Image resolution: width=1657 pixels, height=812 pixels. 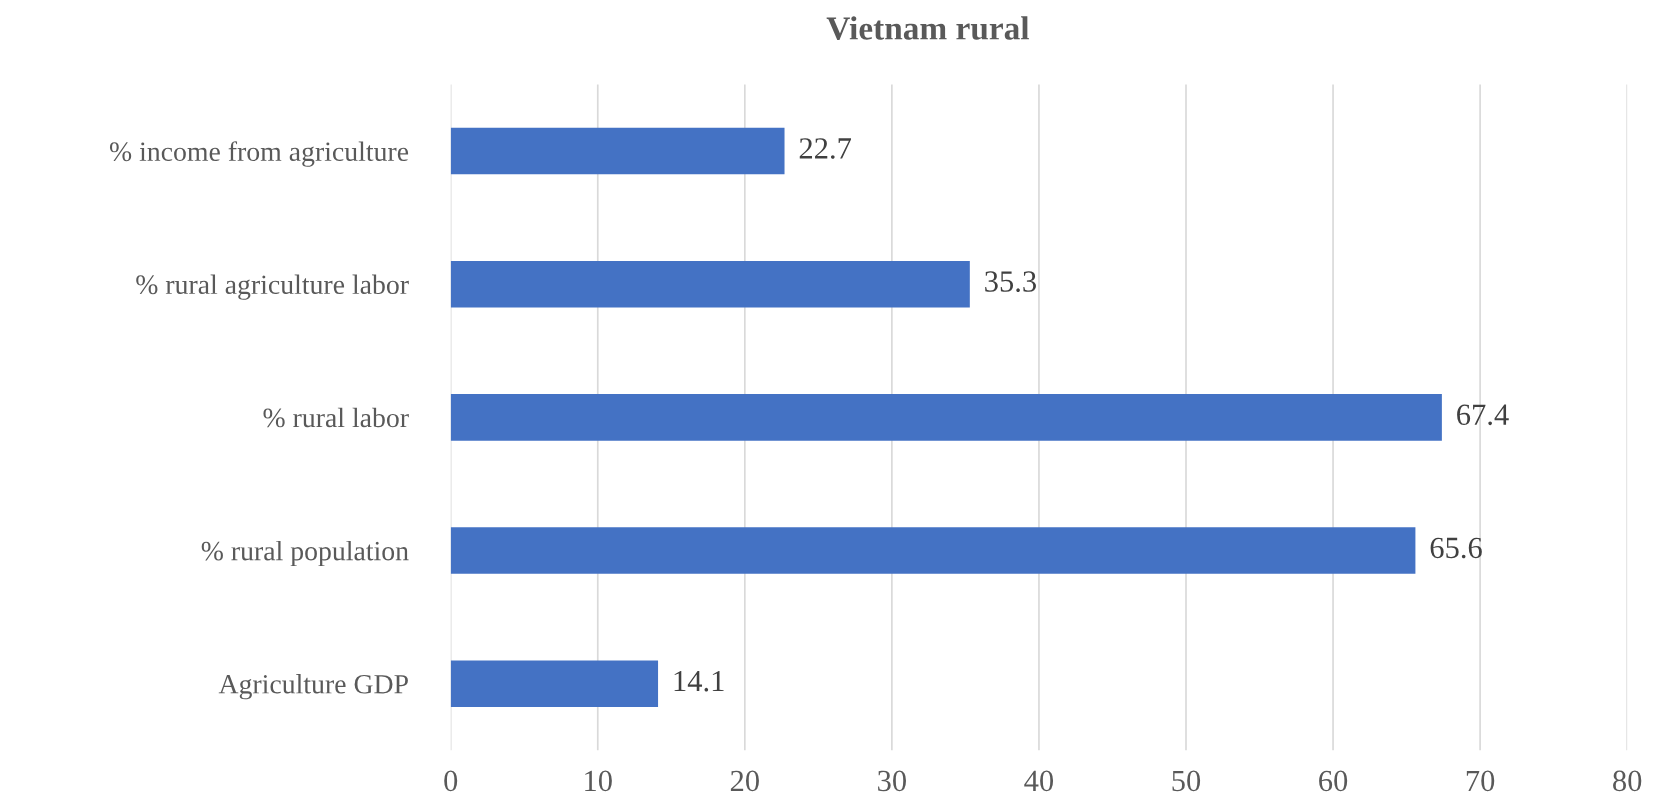 What do you see at coordinates (1480, 781) in the screenshot?
I see `x-tick-label: 70` at bounding box center [1480, 781].